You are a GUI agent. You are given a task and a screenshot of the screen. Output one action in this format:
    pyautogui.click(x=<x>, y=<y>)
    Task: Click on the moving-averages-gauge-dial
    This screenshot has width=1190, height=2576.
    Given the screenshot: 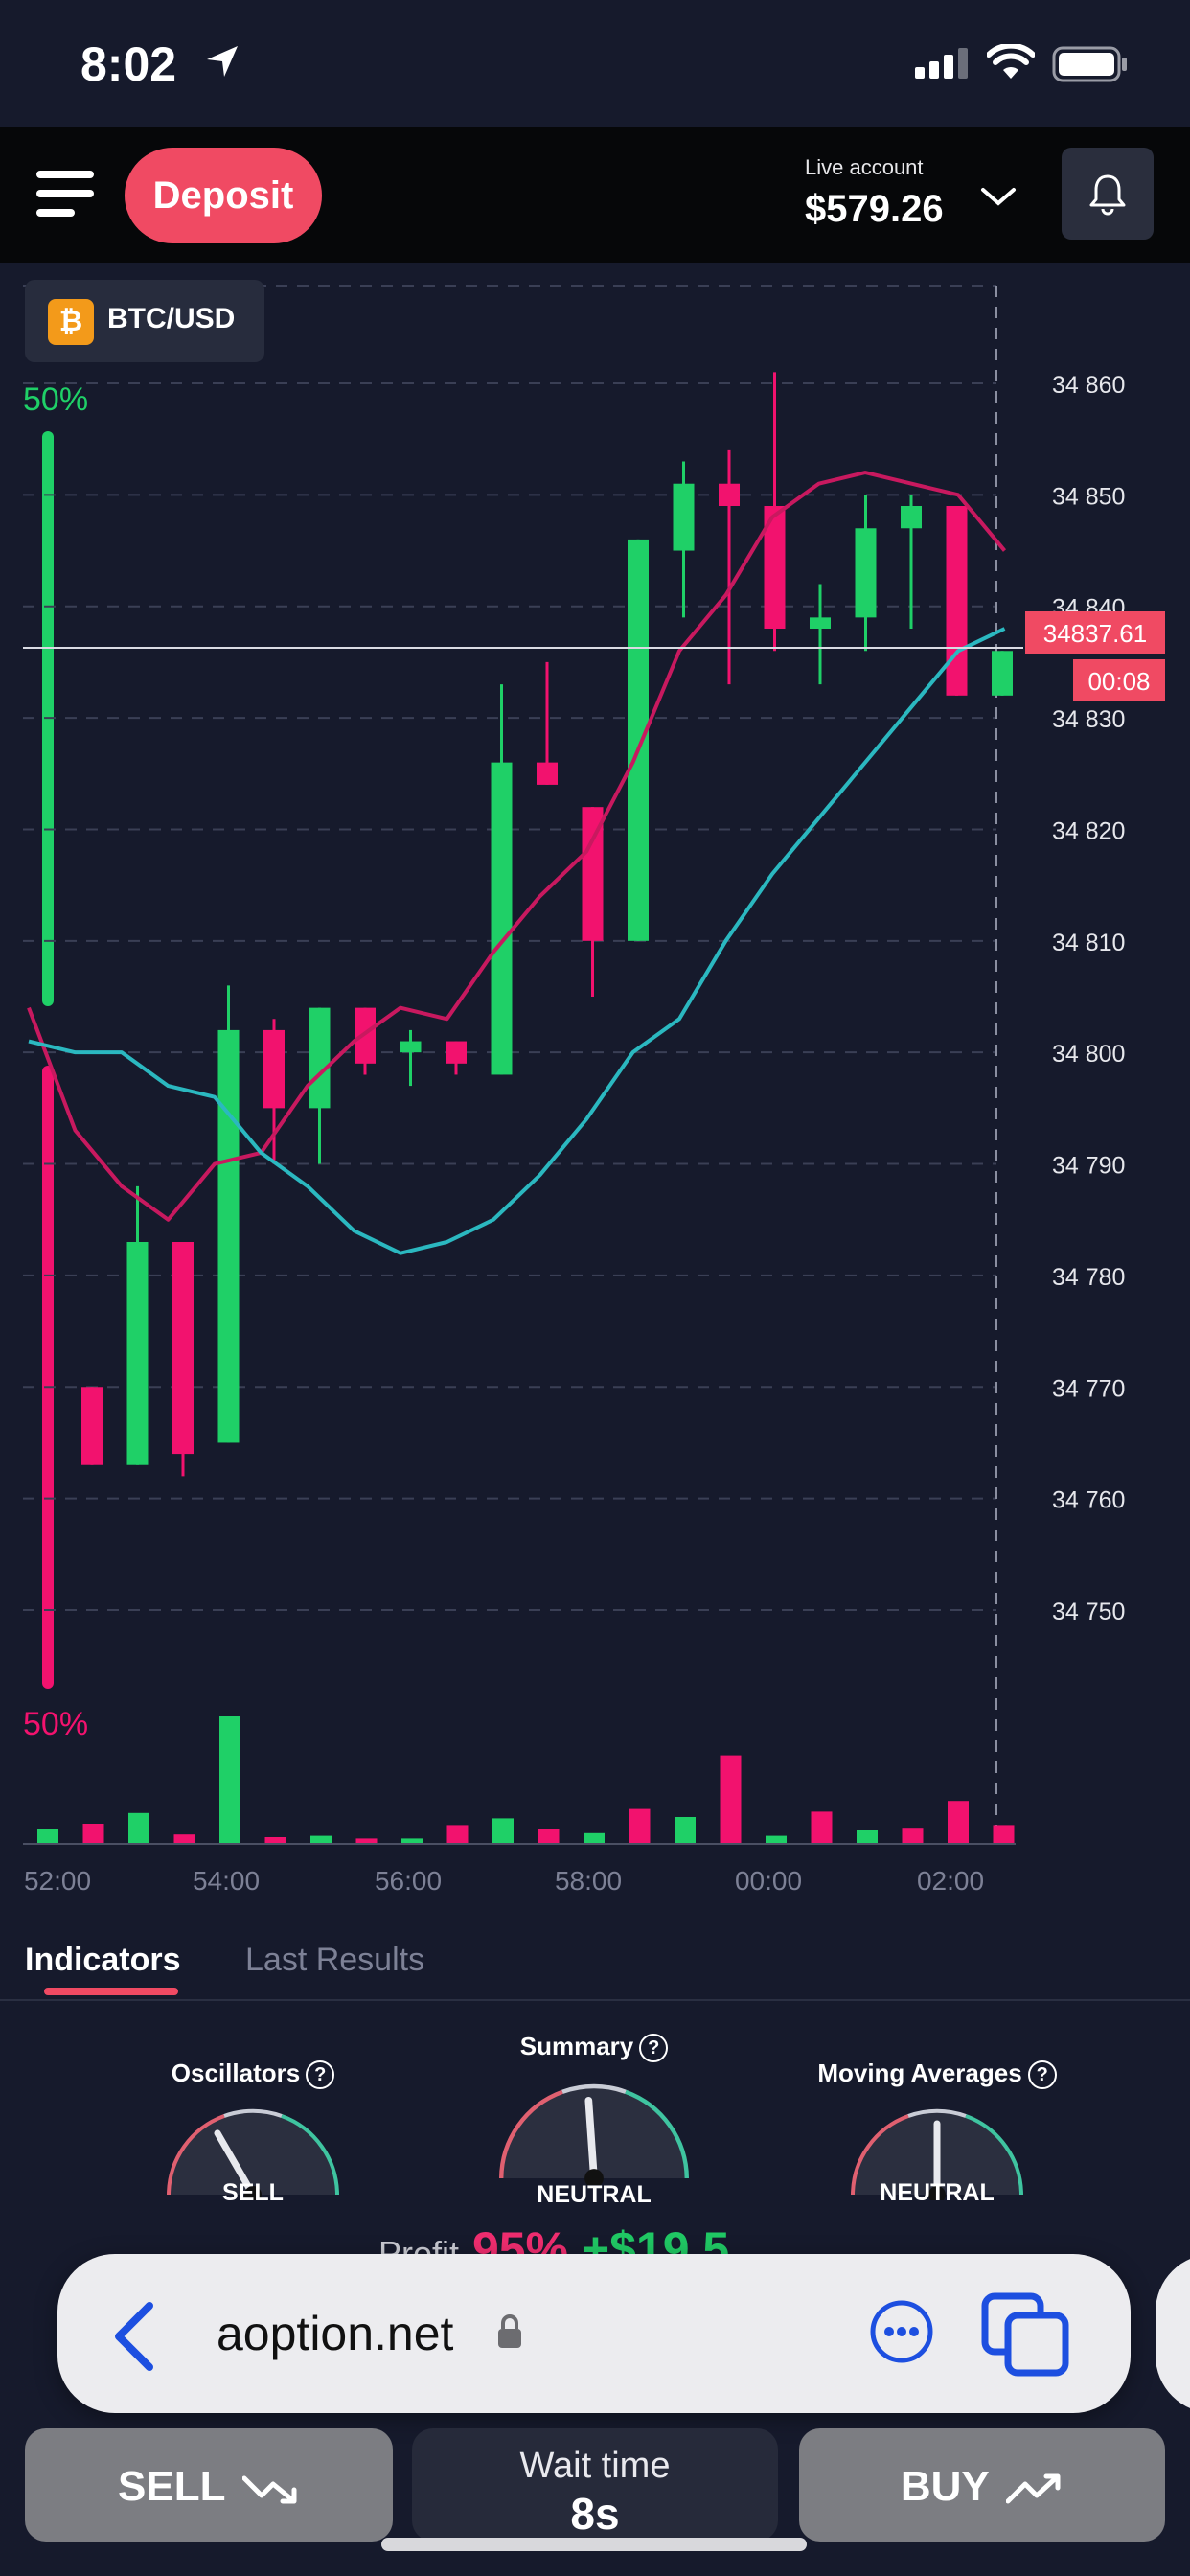 What is the action you would take?
    pyautogui.click(x=937, y=2156)
    